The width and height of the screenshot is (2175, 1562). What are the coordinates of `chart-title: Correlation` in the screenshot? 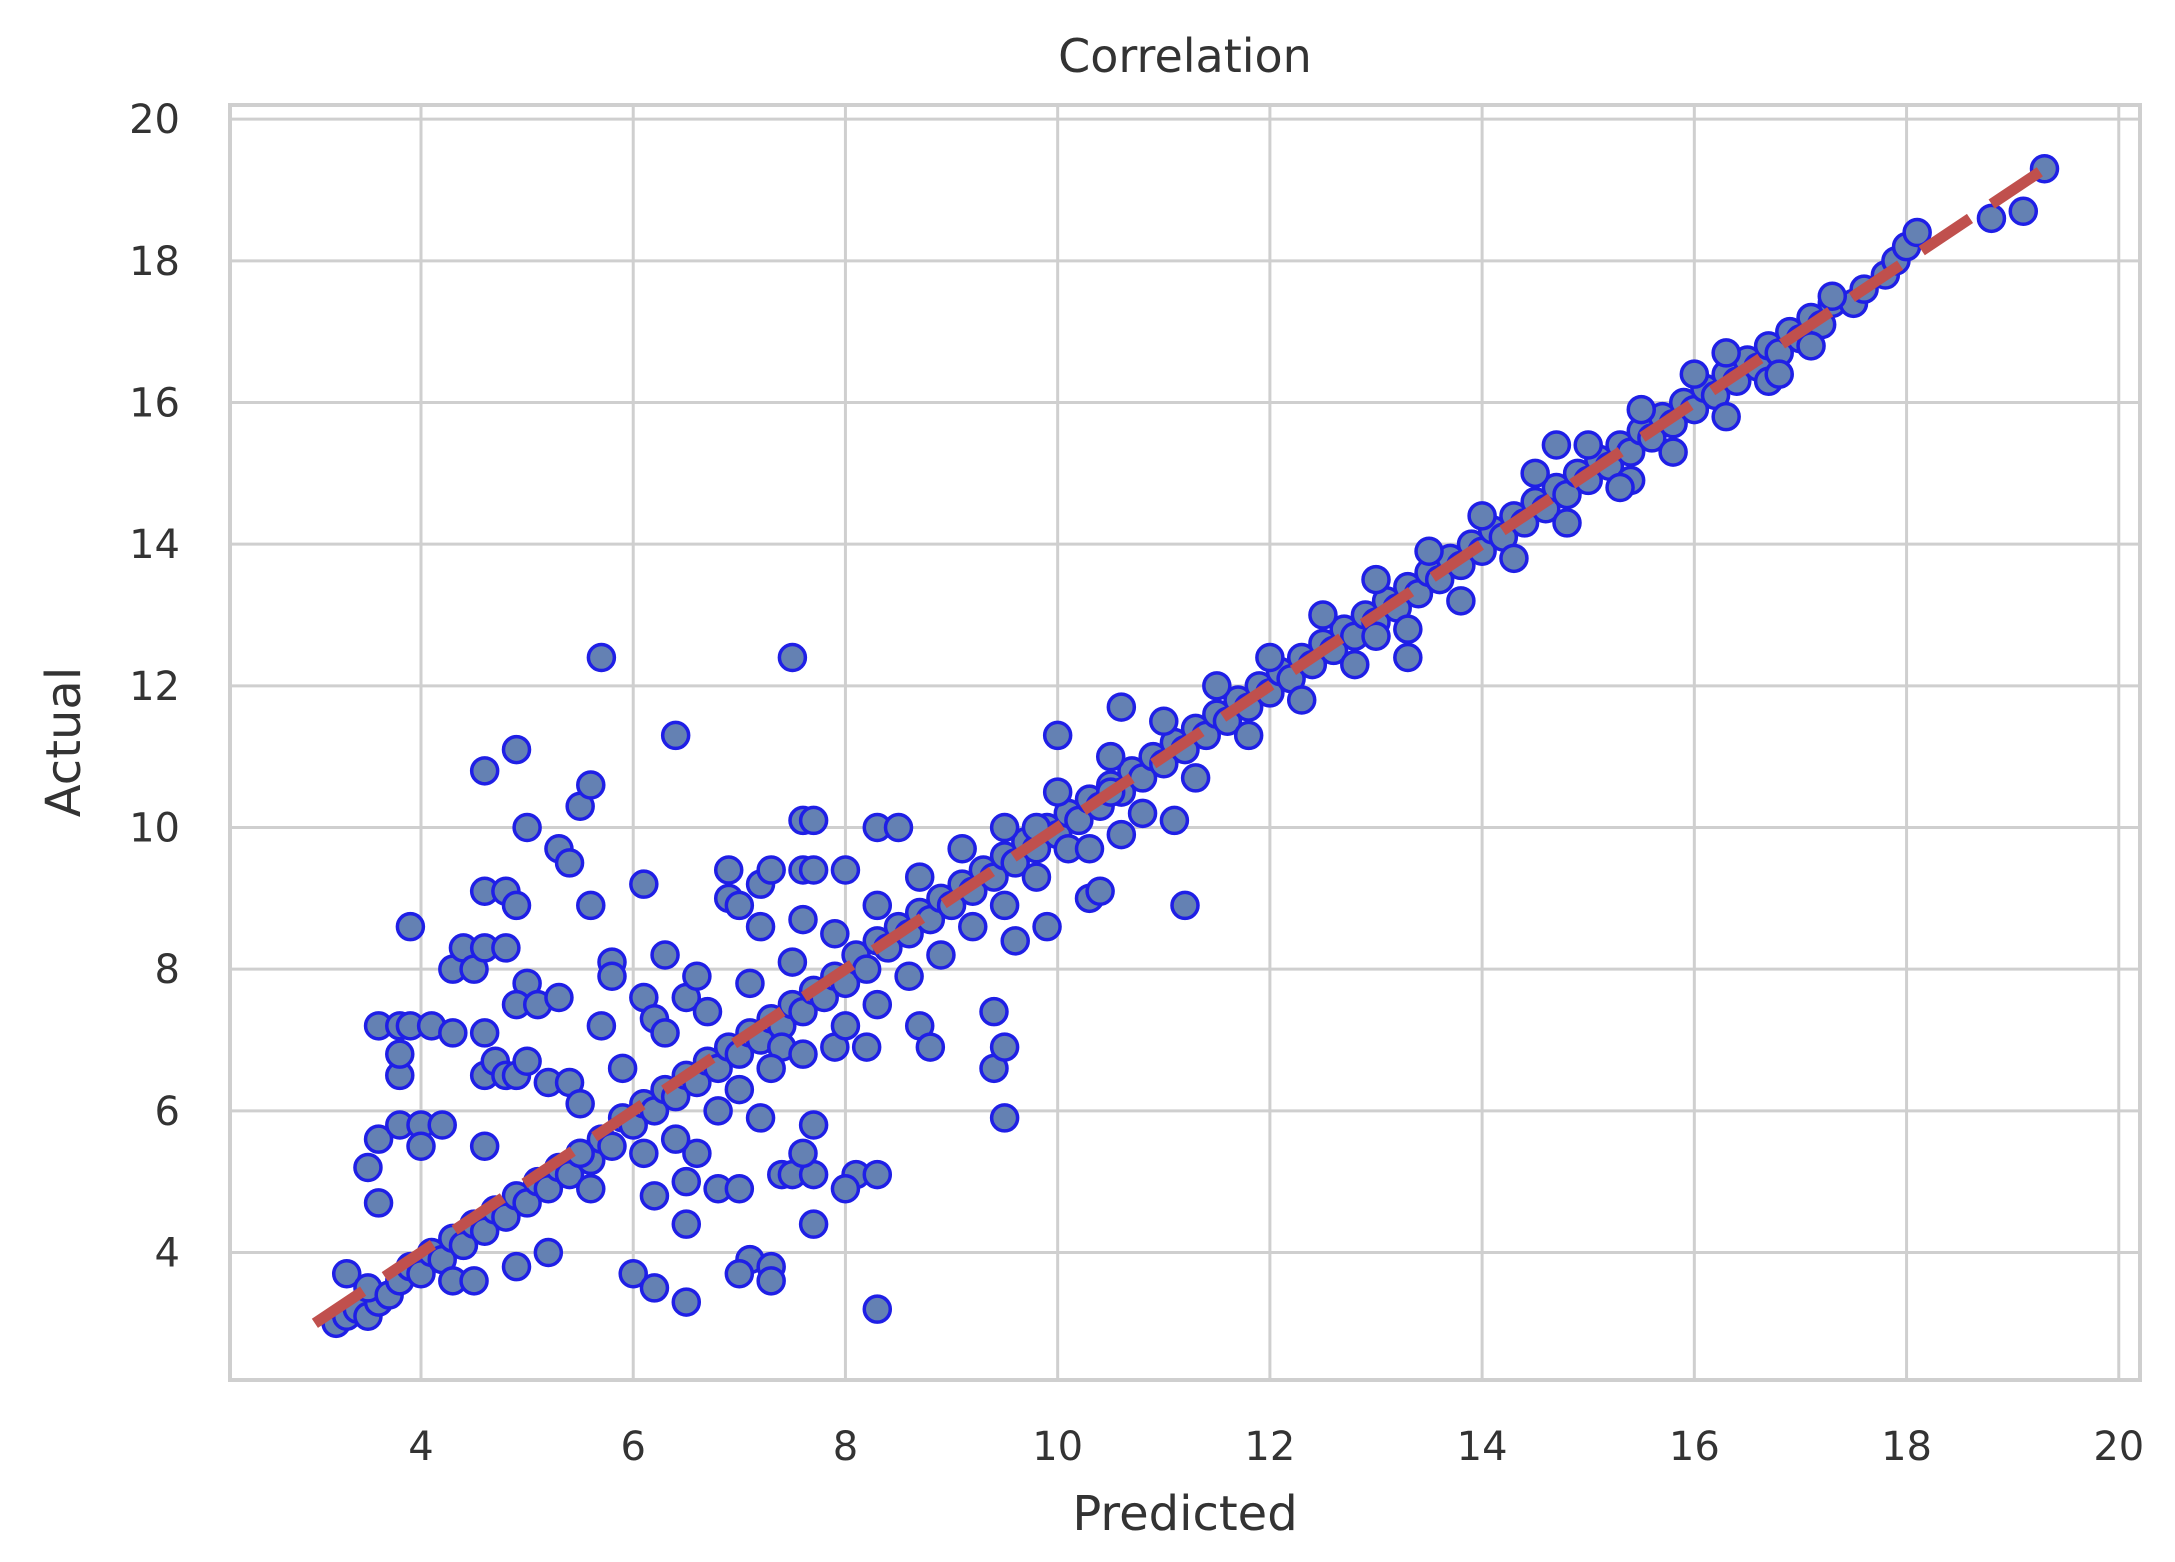 It's located at (1185, 56).